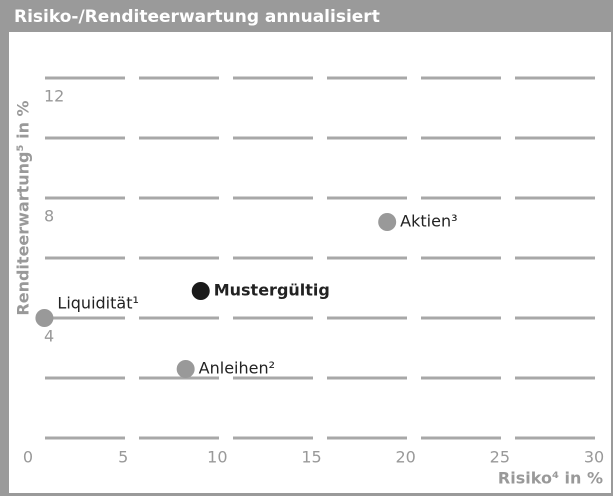 The width and height of the screenshot is (613, 496). What do you see at coordinates (550, 478) in the screenshot?
I see `x-axis-title: Risiko⁴ in %` at bounding box center [550, 478].